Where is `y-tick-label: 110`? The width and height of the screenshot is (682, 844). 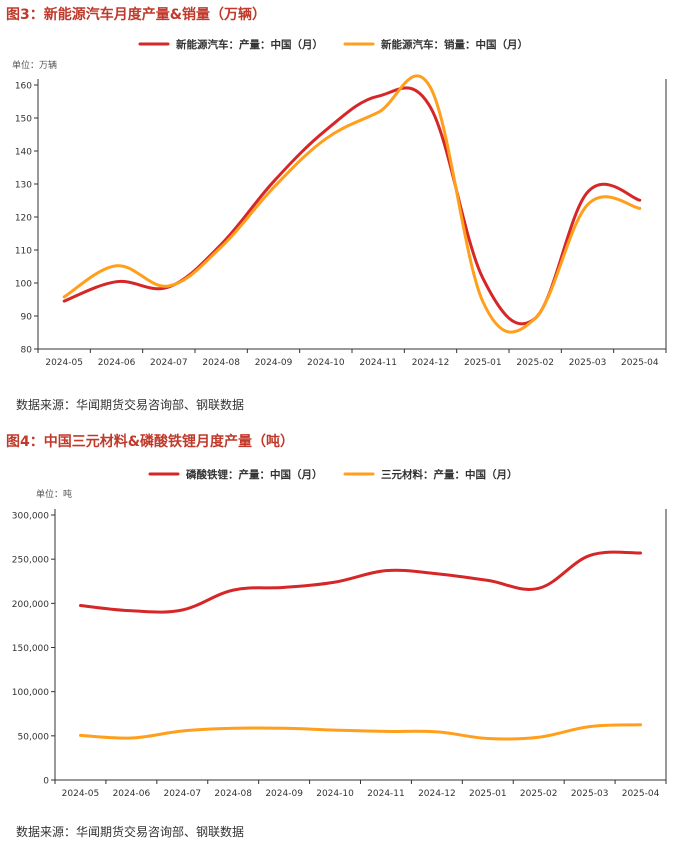 y-tick-label: 110 is located at coordinates (23, 252).